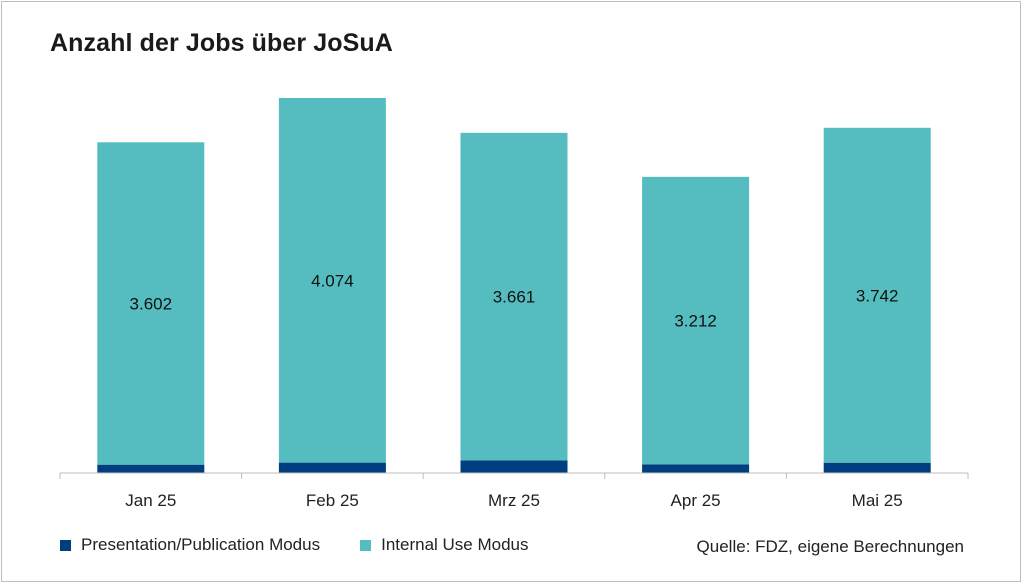 The height and width of the screenshot is (585, 1024). I want to click on legend-item-presentation: Presentation/Publication Modus, so click(190, 545).